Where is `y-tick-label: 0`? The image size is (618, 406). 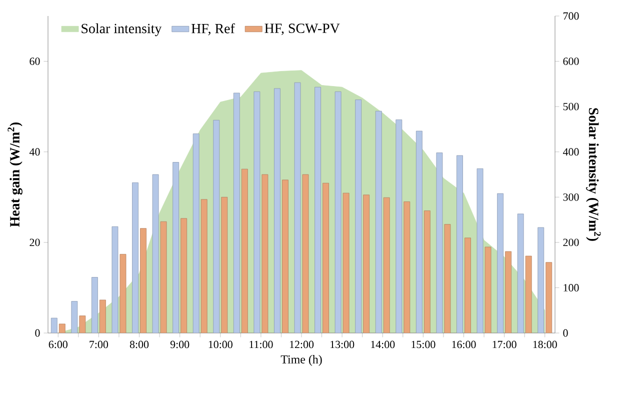 y-tick-label: 0 is located at coordinates (37, 333).